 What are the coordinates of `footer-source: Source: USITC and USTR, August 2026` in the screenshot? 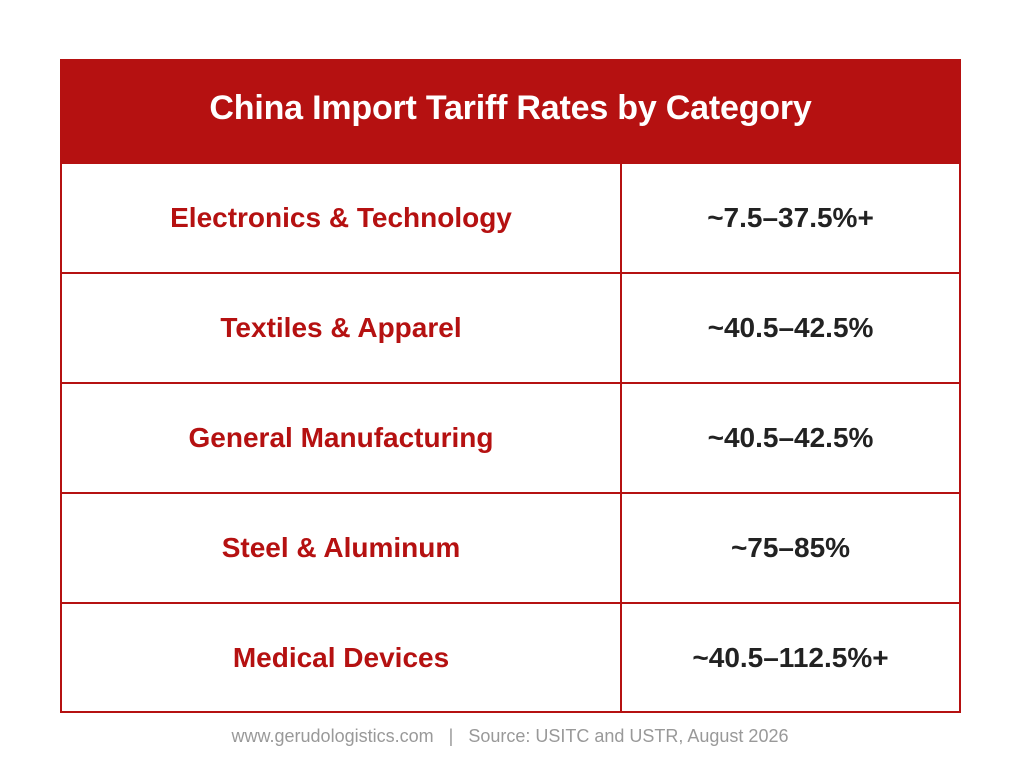 It's located at (628, 736).